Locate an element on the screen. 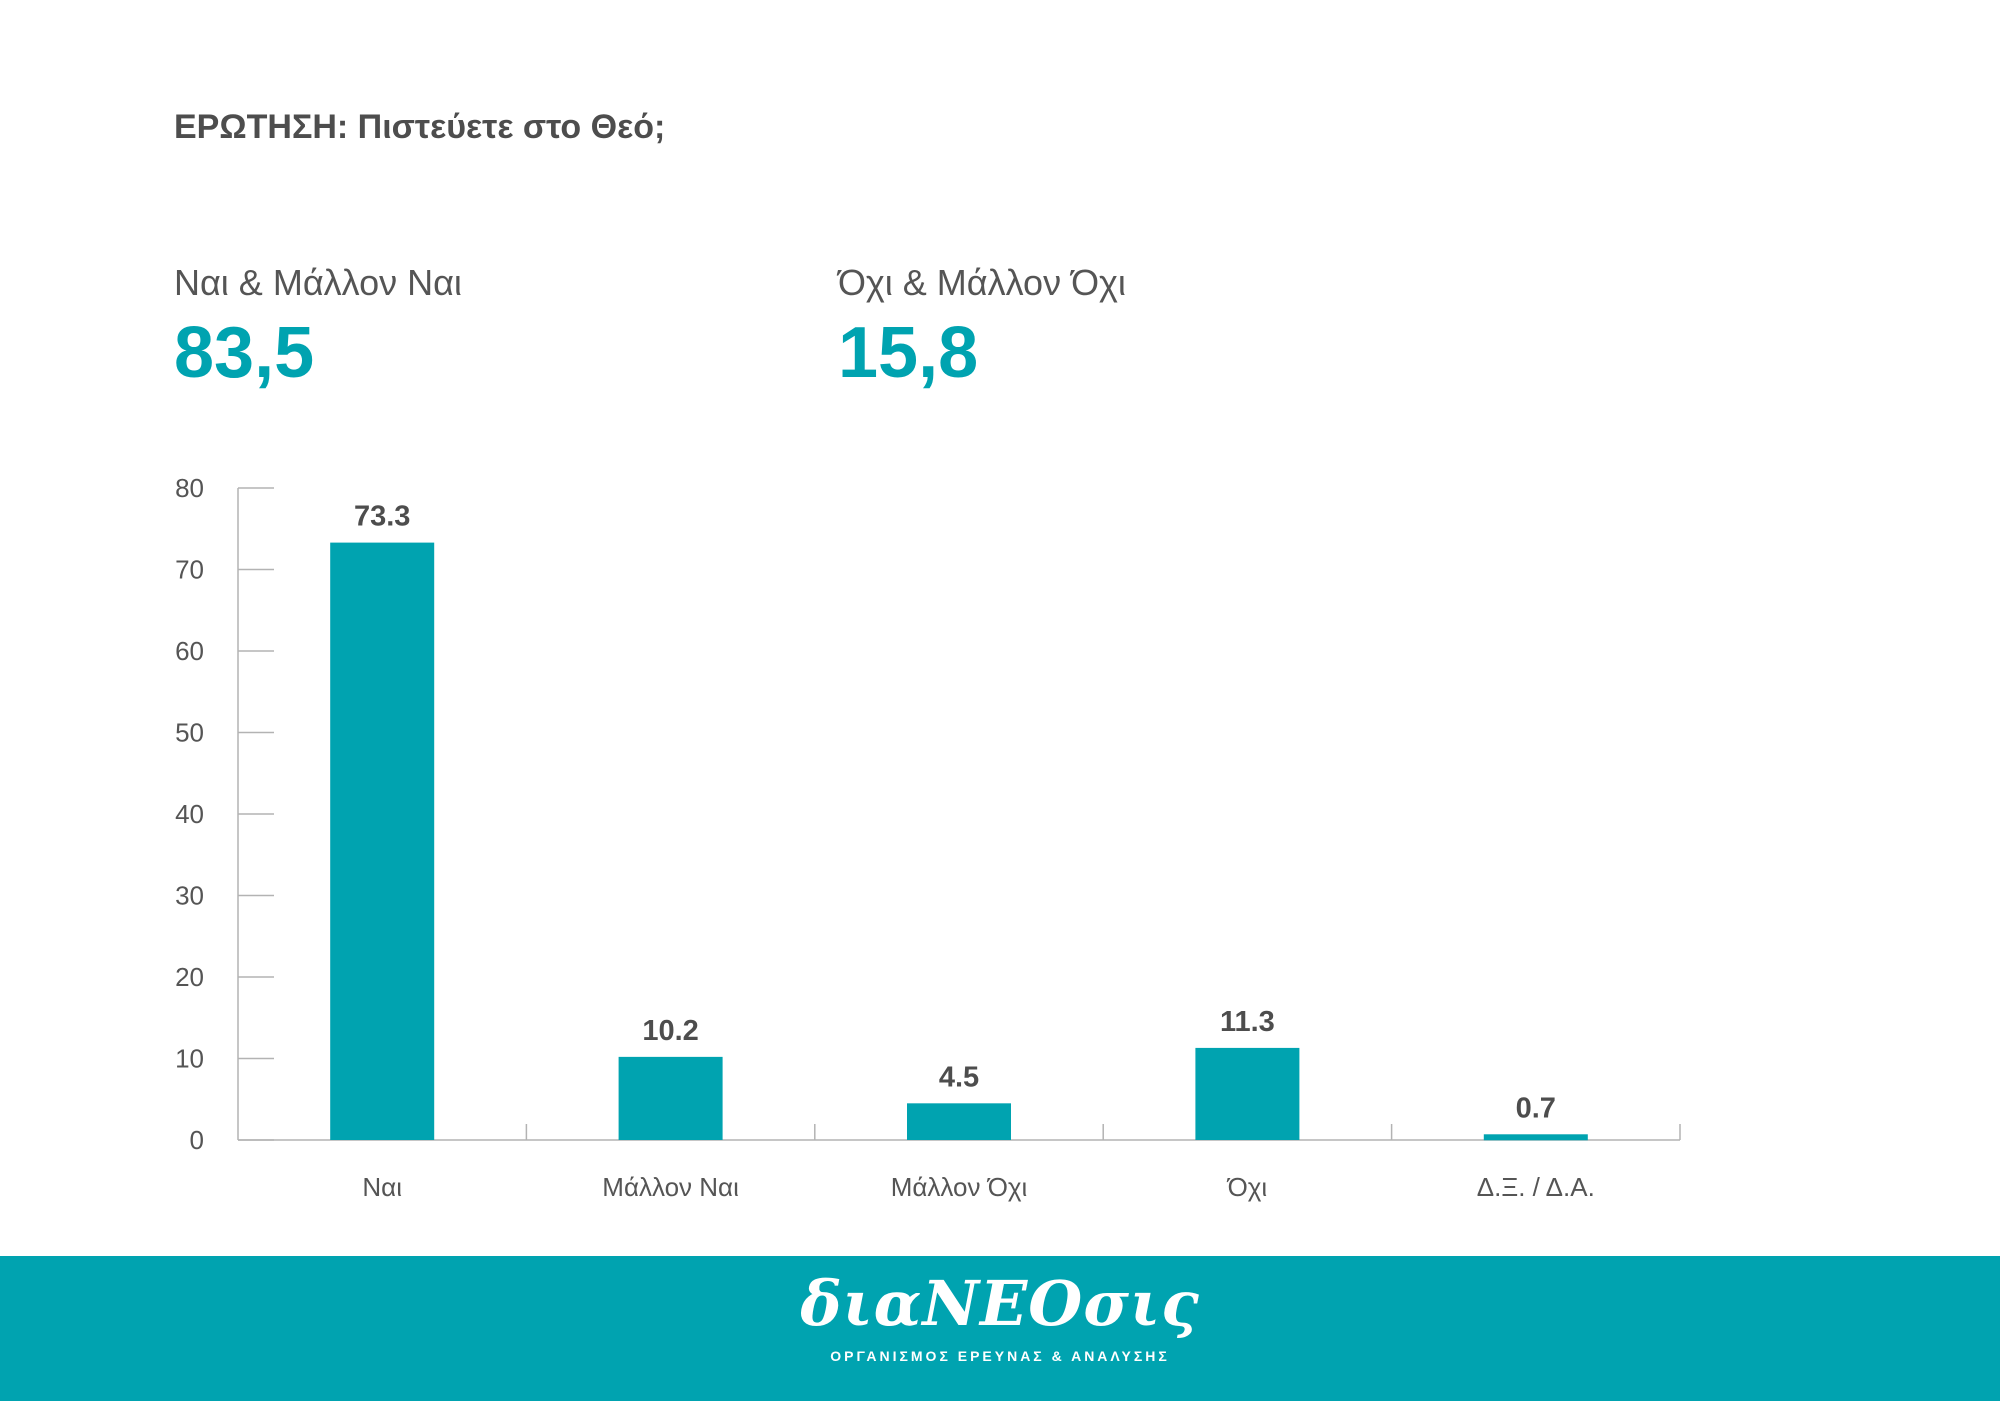 This screenshot has height=1401, width=2000. y-tick-label: 10 is located at coordinates (189, 1059).